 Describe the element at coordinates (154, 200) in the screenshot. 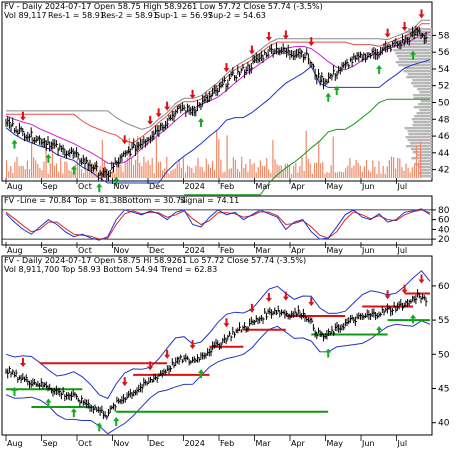

I see `panel2-bottom: Bottom = 30.74` at that location.